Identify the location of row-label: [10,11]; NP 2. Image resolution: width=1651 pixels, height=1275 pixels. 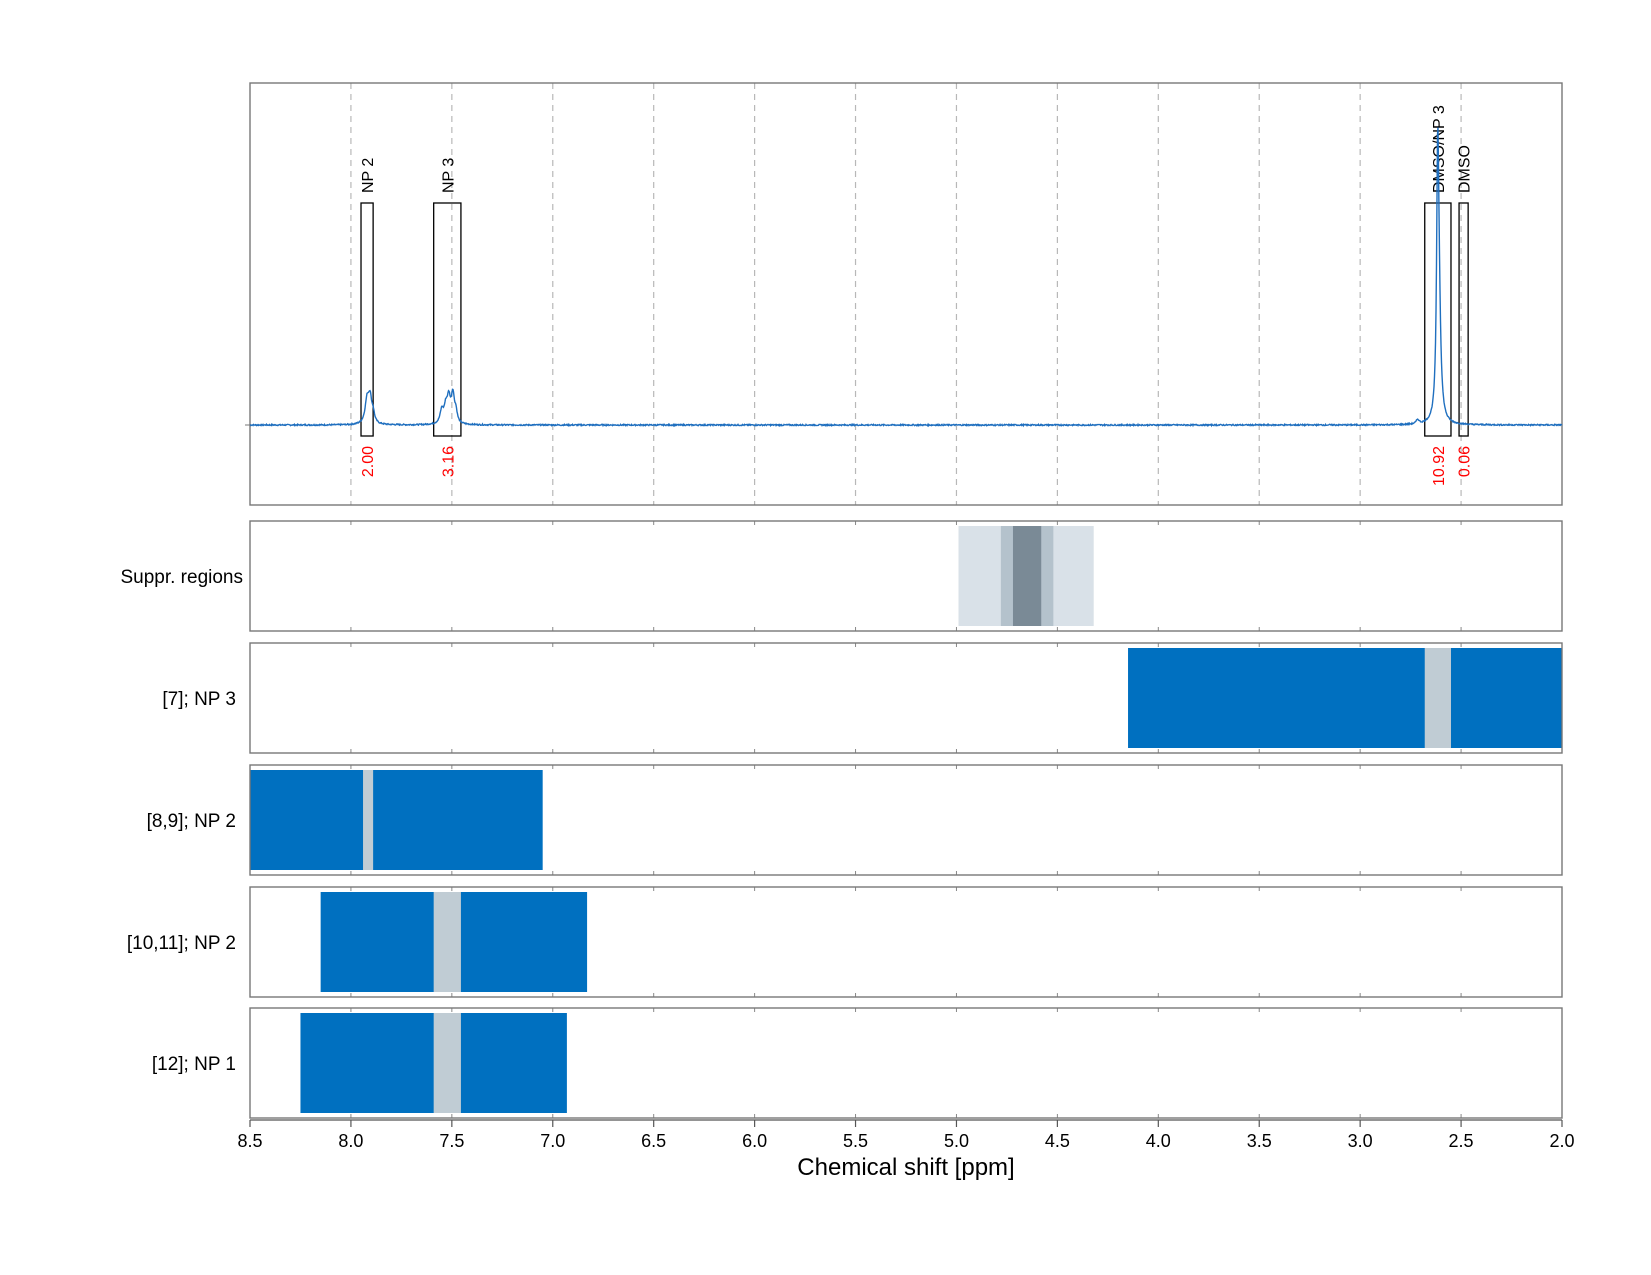
(181, 943).